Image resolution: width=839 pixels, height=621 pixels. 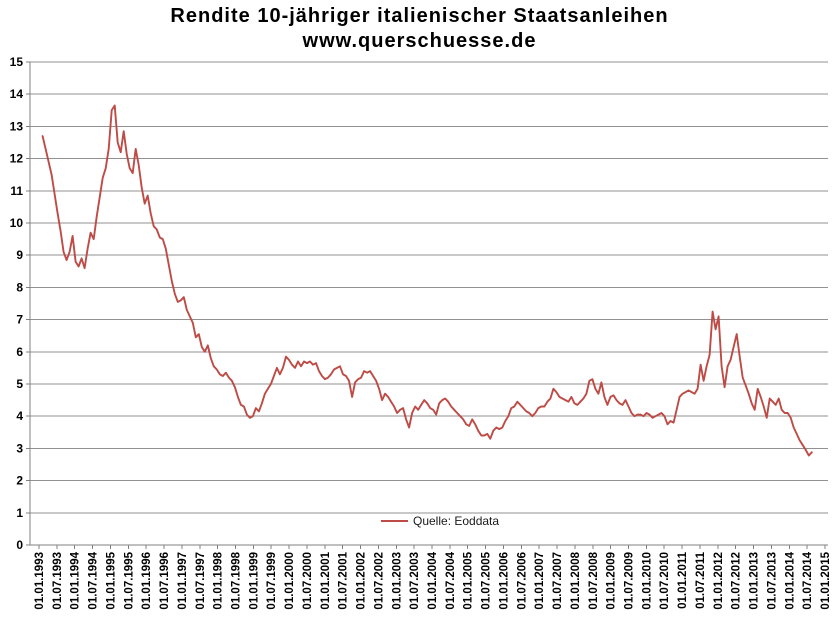 I want to click on x-tick-label: 01.01.2015, so click(x=826, y=580).